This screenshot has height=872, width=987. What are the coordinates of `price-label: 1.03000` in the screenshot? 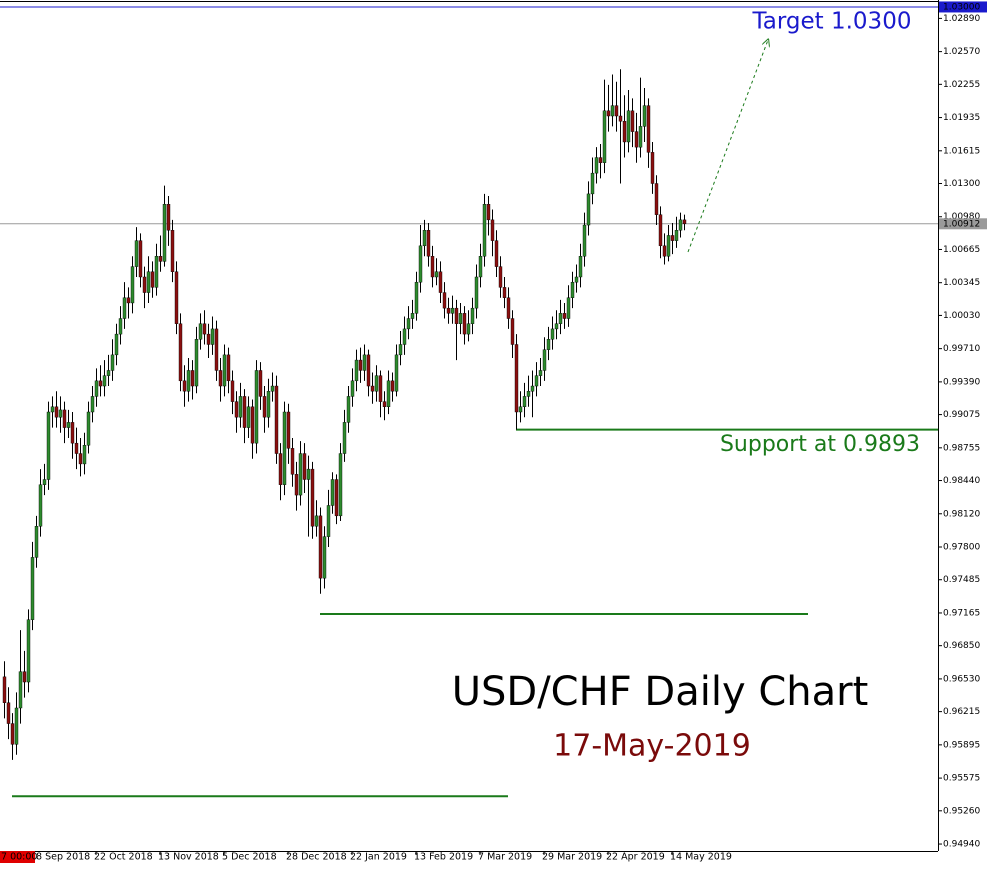 It's located at (961, 7).